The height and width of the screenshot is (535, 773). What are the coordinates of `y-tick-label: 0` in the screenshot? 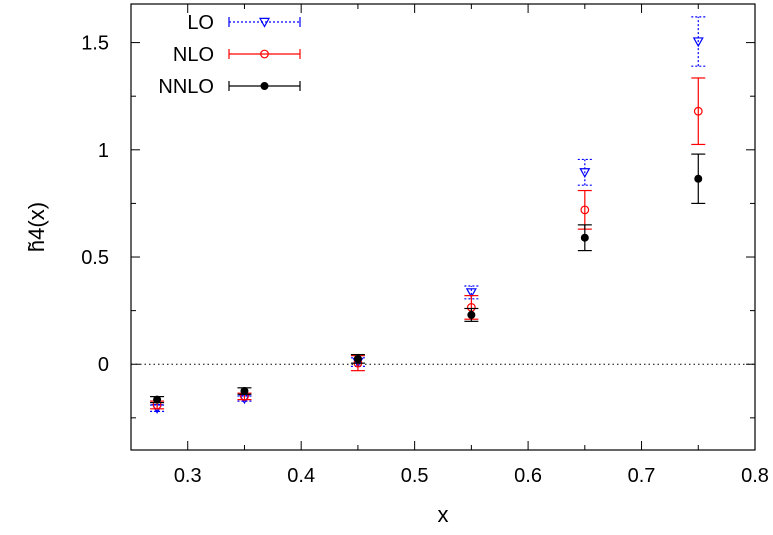 It's located at (103, 365).